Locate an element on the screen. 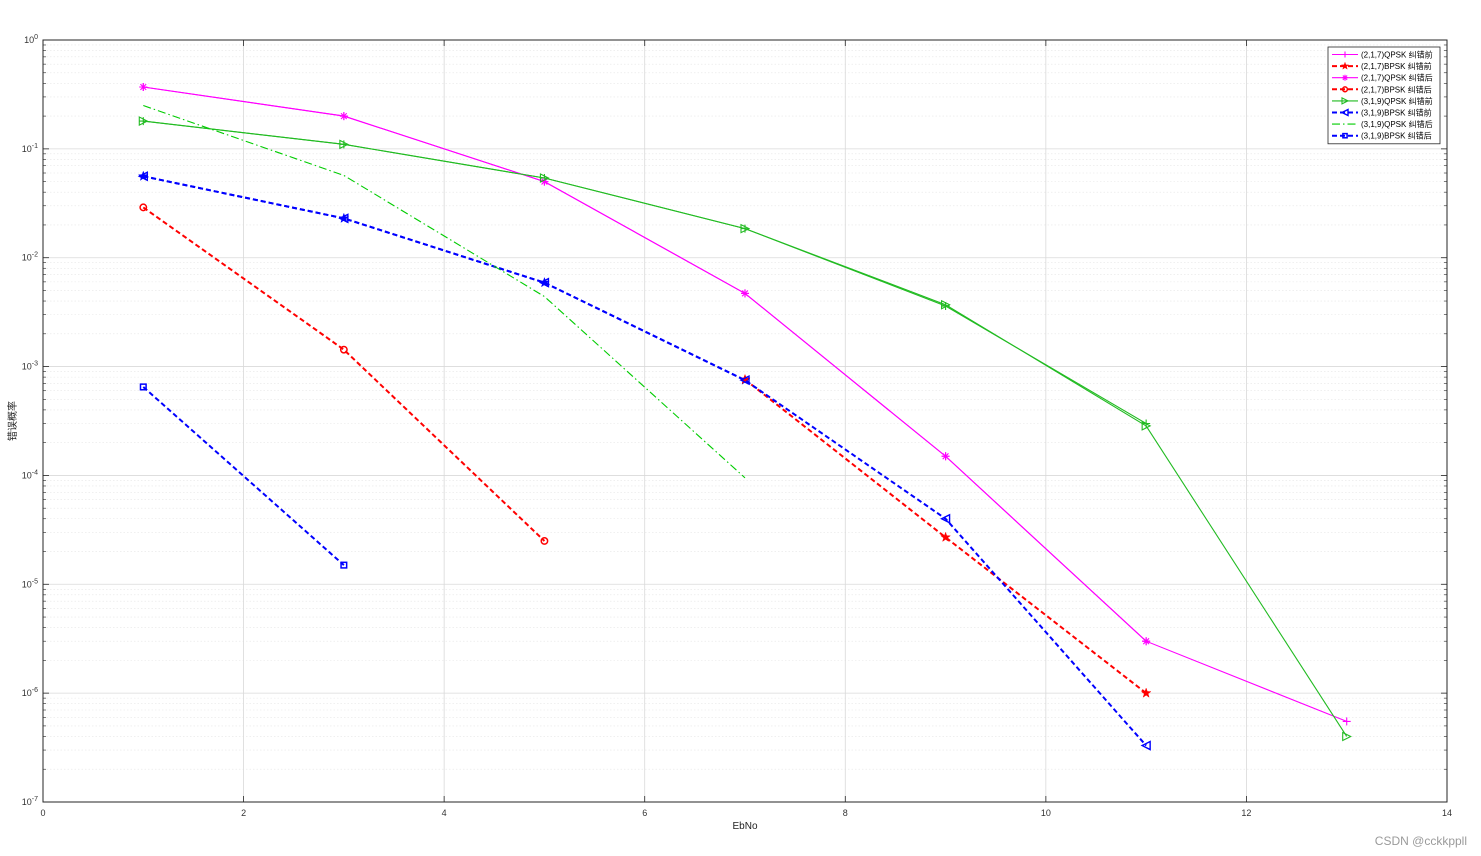  x-tick-label: 8 is located at coordinates (845, 813).